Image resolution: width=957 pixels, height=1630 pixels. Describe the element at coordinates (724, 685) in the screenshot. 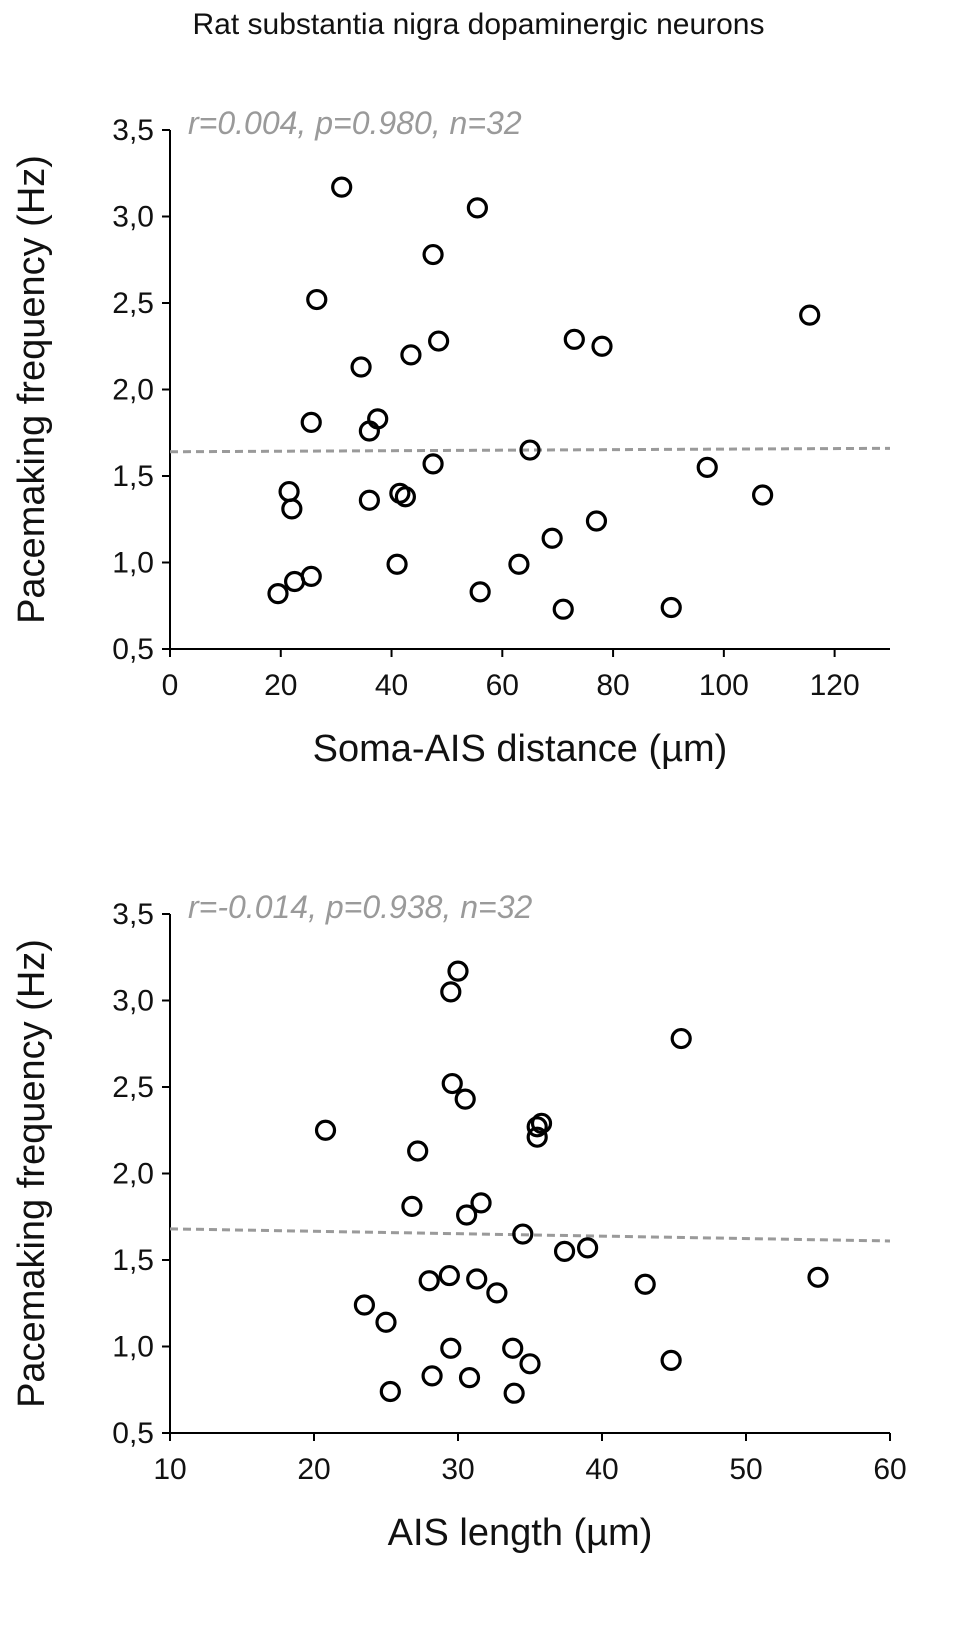

I see `x-tick-label: 100` at that location.